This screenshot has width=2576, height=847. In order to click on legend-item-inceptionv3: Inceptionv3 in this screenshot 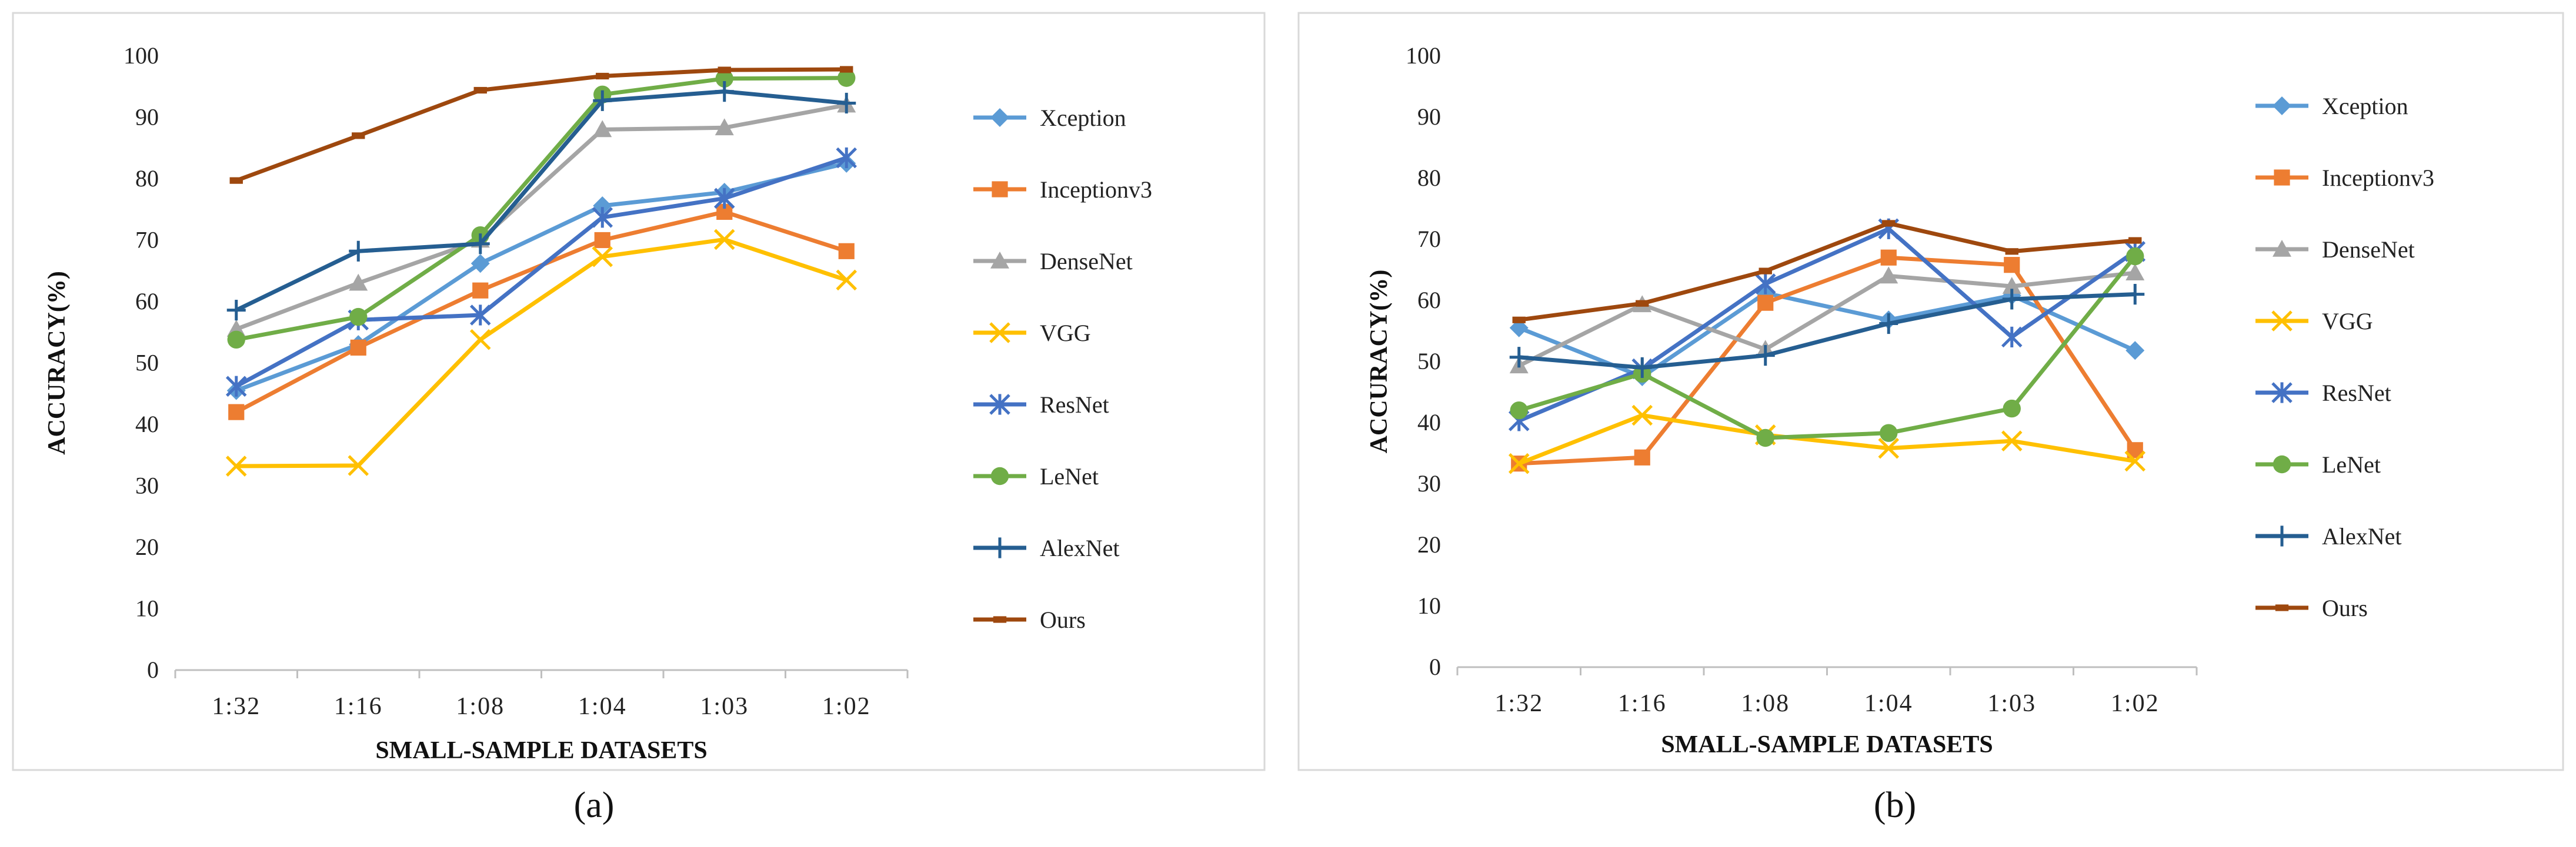, I will do `click(1062, 189)`.